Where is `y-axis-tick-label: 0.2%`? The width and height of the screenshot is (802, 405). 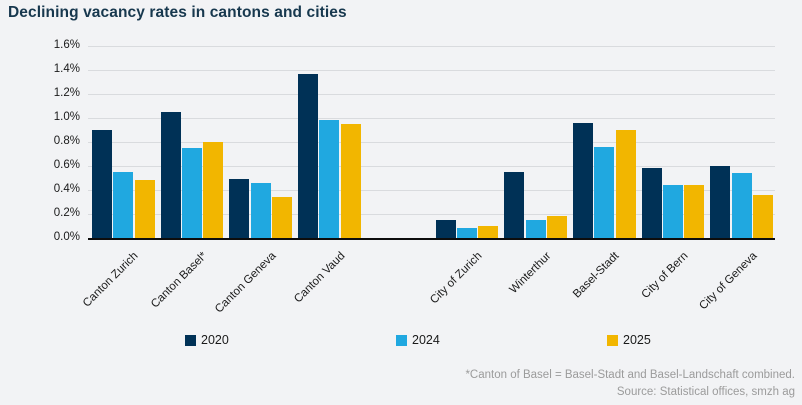
y-axis-tick-label: 0.2% is located at coordinates (66, 213).